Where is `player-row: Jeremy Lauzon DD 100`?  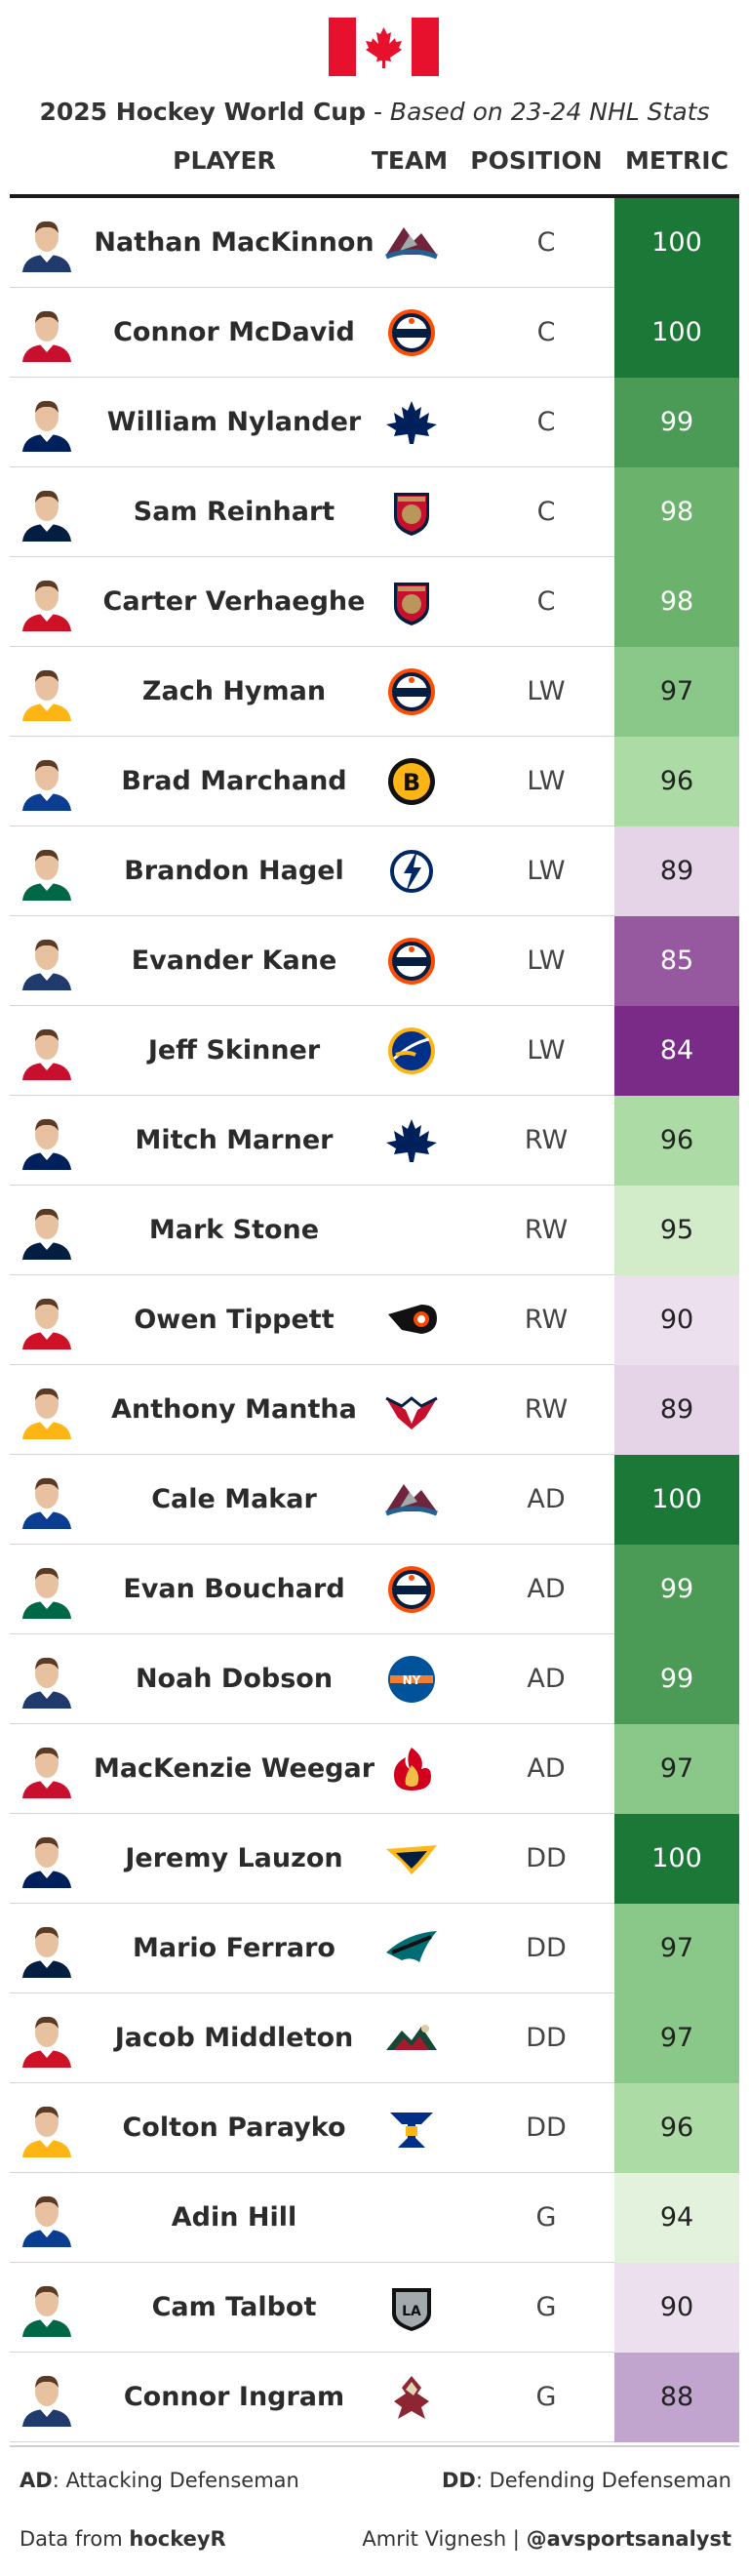
player-row: Jeremy Lauzon DD 100 is located at coordinates (375, 1859).